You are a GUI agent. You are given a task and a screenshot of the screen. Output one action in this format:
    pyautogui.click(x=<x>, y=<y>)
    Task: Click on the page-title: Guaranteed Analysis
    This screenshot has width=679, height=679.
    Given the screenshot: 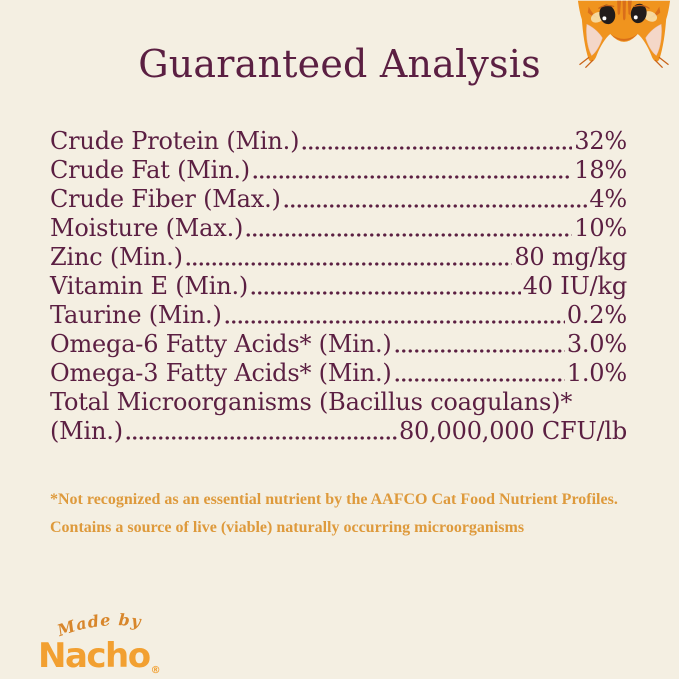 What is the action you would take?
    pyautogui.click(x=339, y=64)
    